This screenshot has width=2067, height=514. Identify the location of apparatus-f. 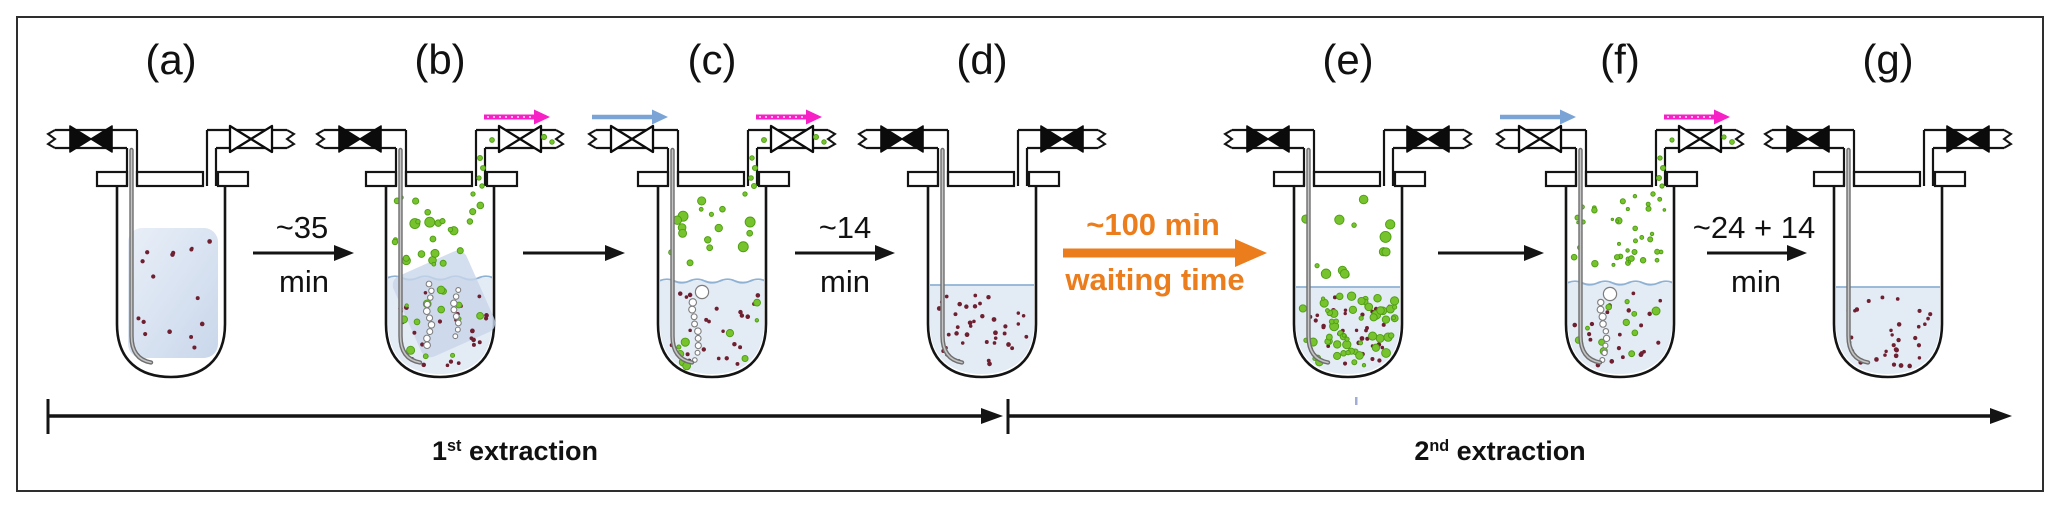
(1620, 244).